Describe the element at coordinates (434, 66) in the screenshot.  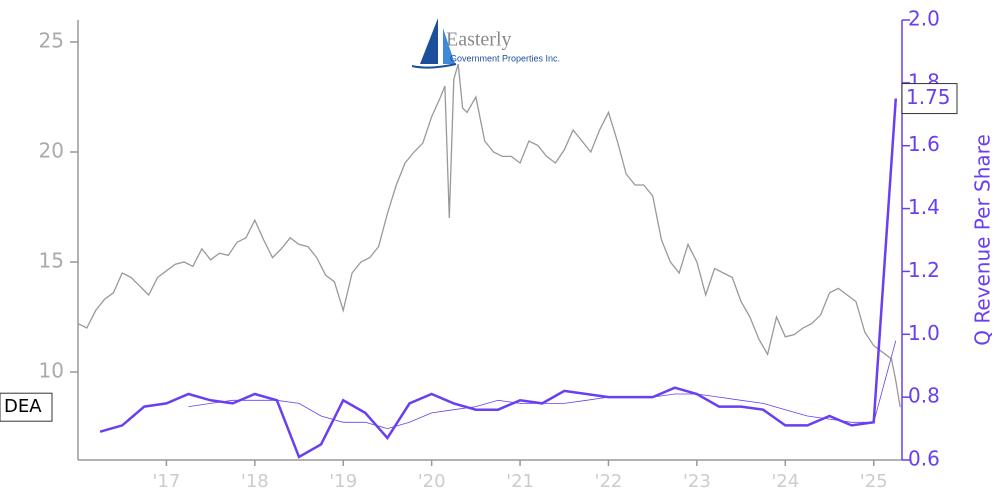
I see `logo-wave` at that location.